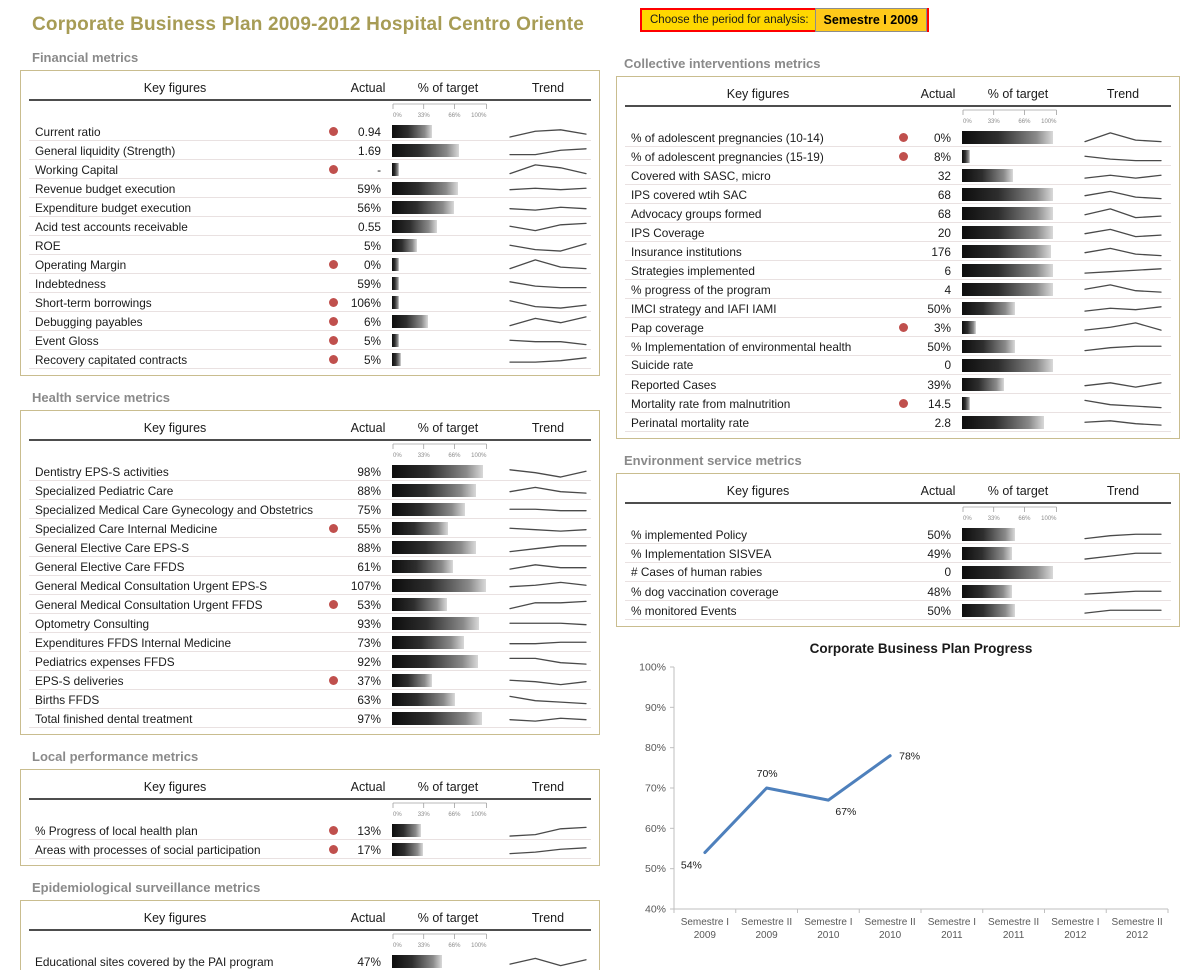  What do you see at coordinates (871, 20) in the screenshot?
I see `period-selector-dropdown: Semestre I 2009` at bounding box center [871, 20].